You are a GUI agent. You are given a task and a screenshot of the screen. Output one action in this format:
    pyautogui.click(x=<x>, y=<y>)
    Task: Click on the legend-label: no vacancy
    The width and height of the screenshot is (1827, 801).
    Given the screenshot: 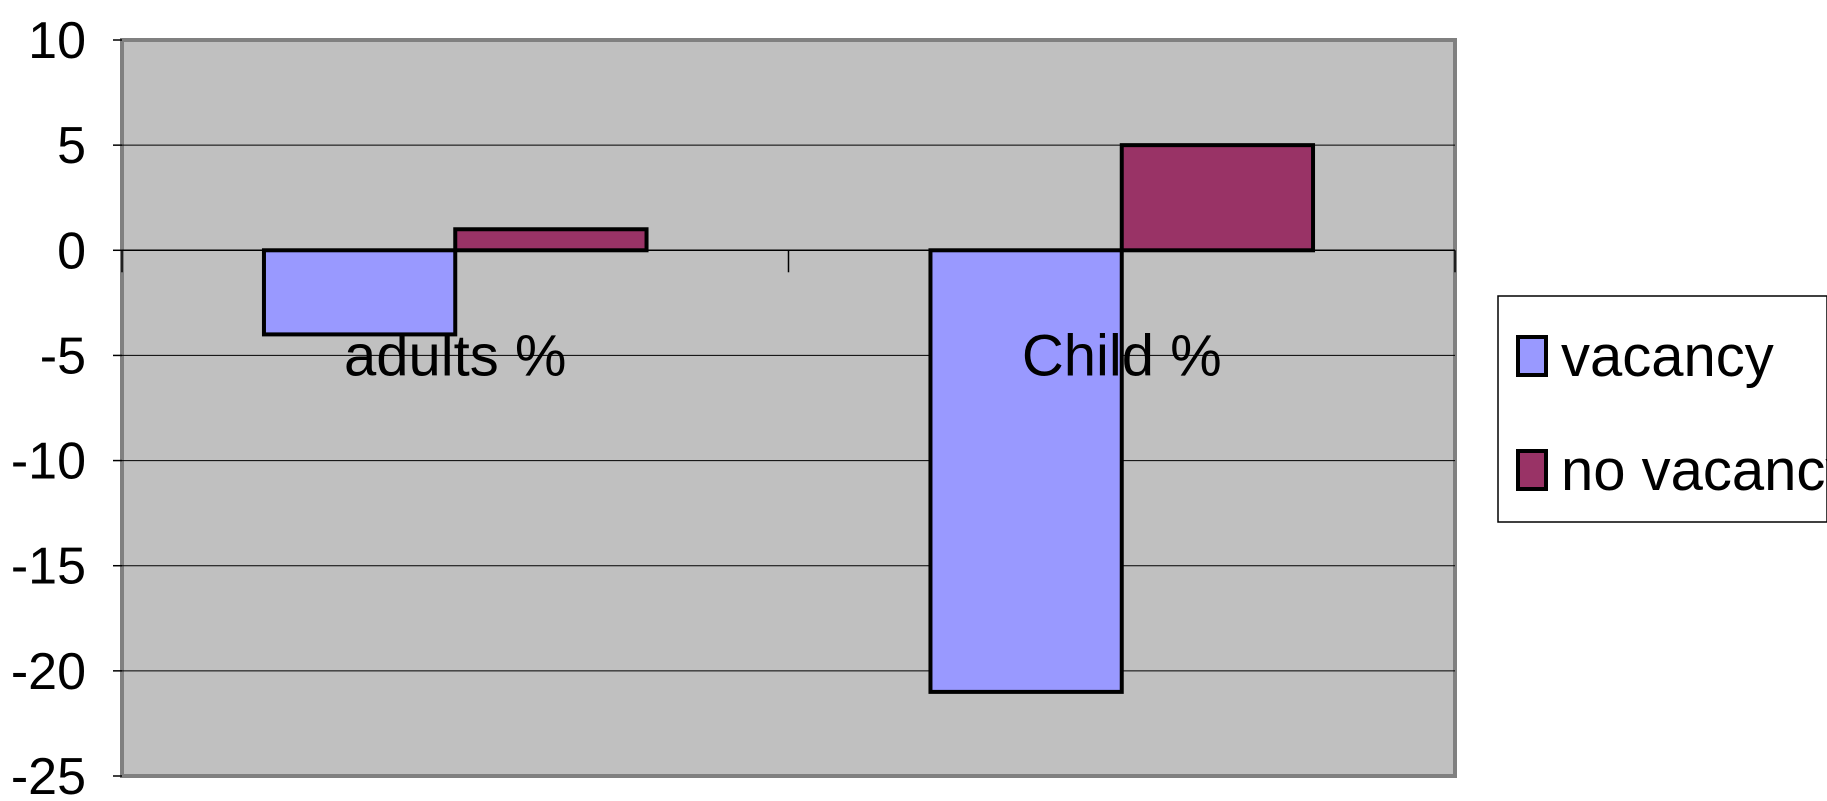 What is the action you would take?
    pyautogui.click(x=1694, y=470)
    